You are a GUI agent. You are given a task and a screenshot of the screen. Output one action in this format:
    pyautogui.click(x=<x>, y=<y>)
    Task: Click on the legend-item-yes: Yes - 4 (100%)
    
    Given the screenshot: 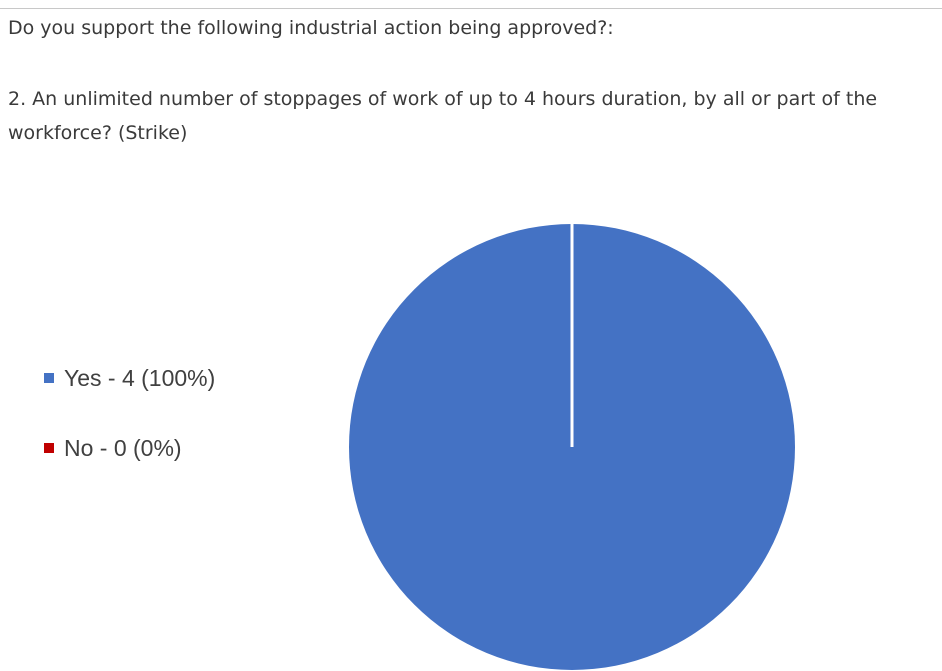 What is the action you would take?
    pyautogui.click(x=129, y=378)
    